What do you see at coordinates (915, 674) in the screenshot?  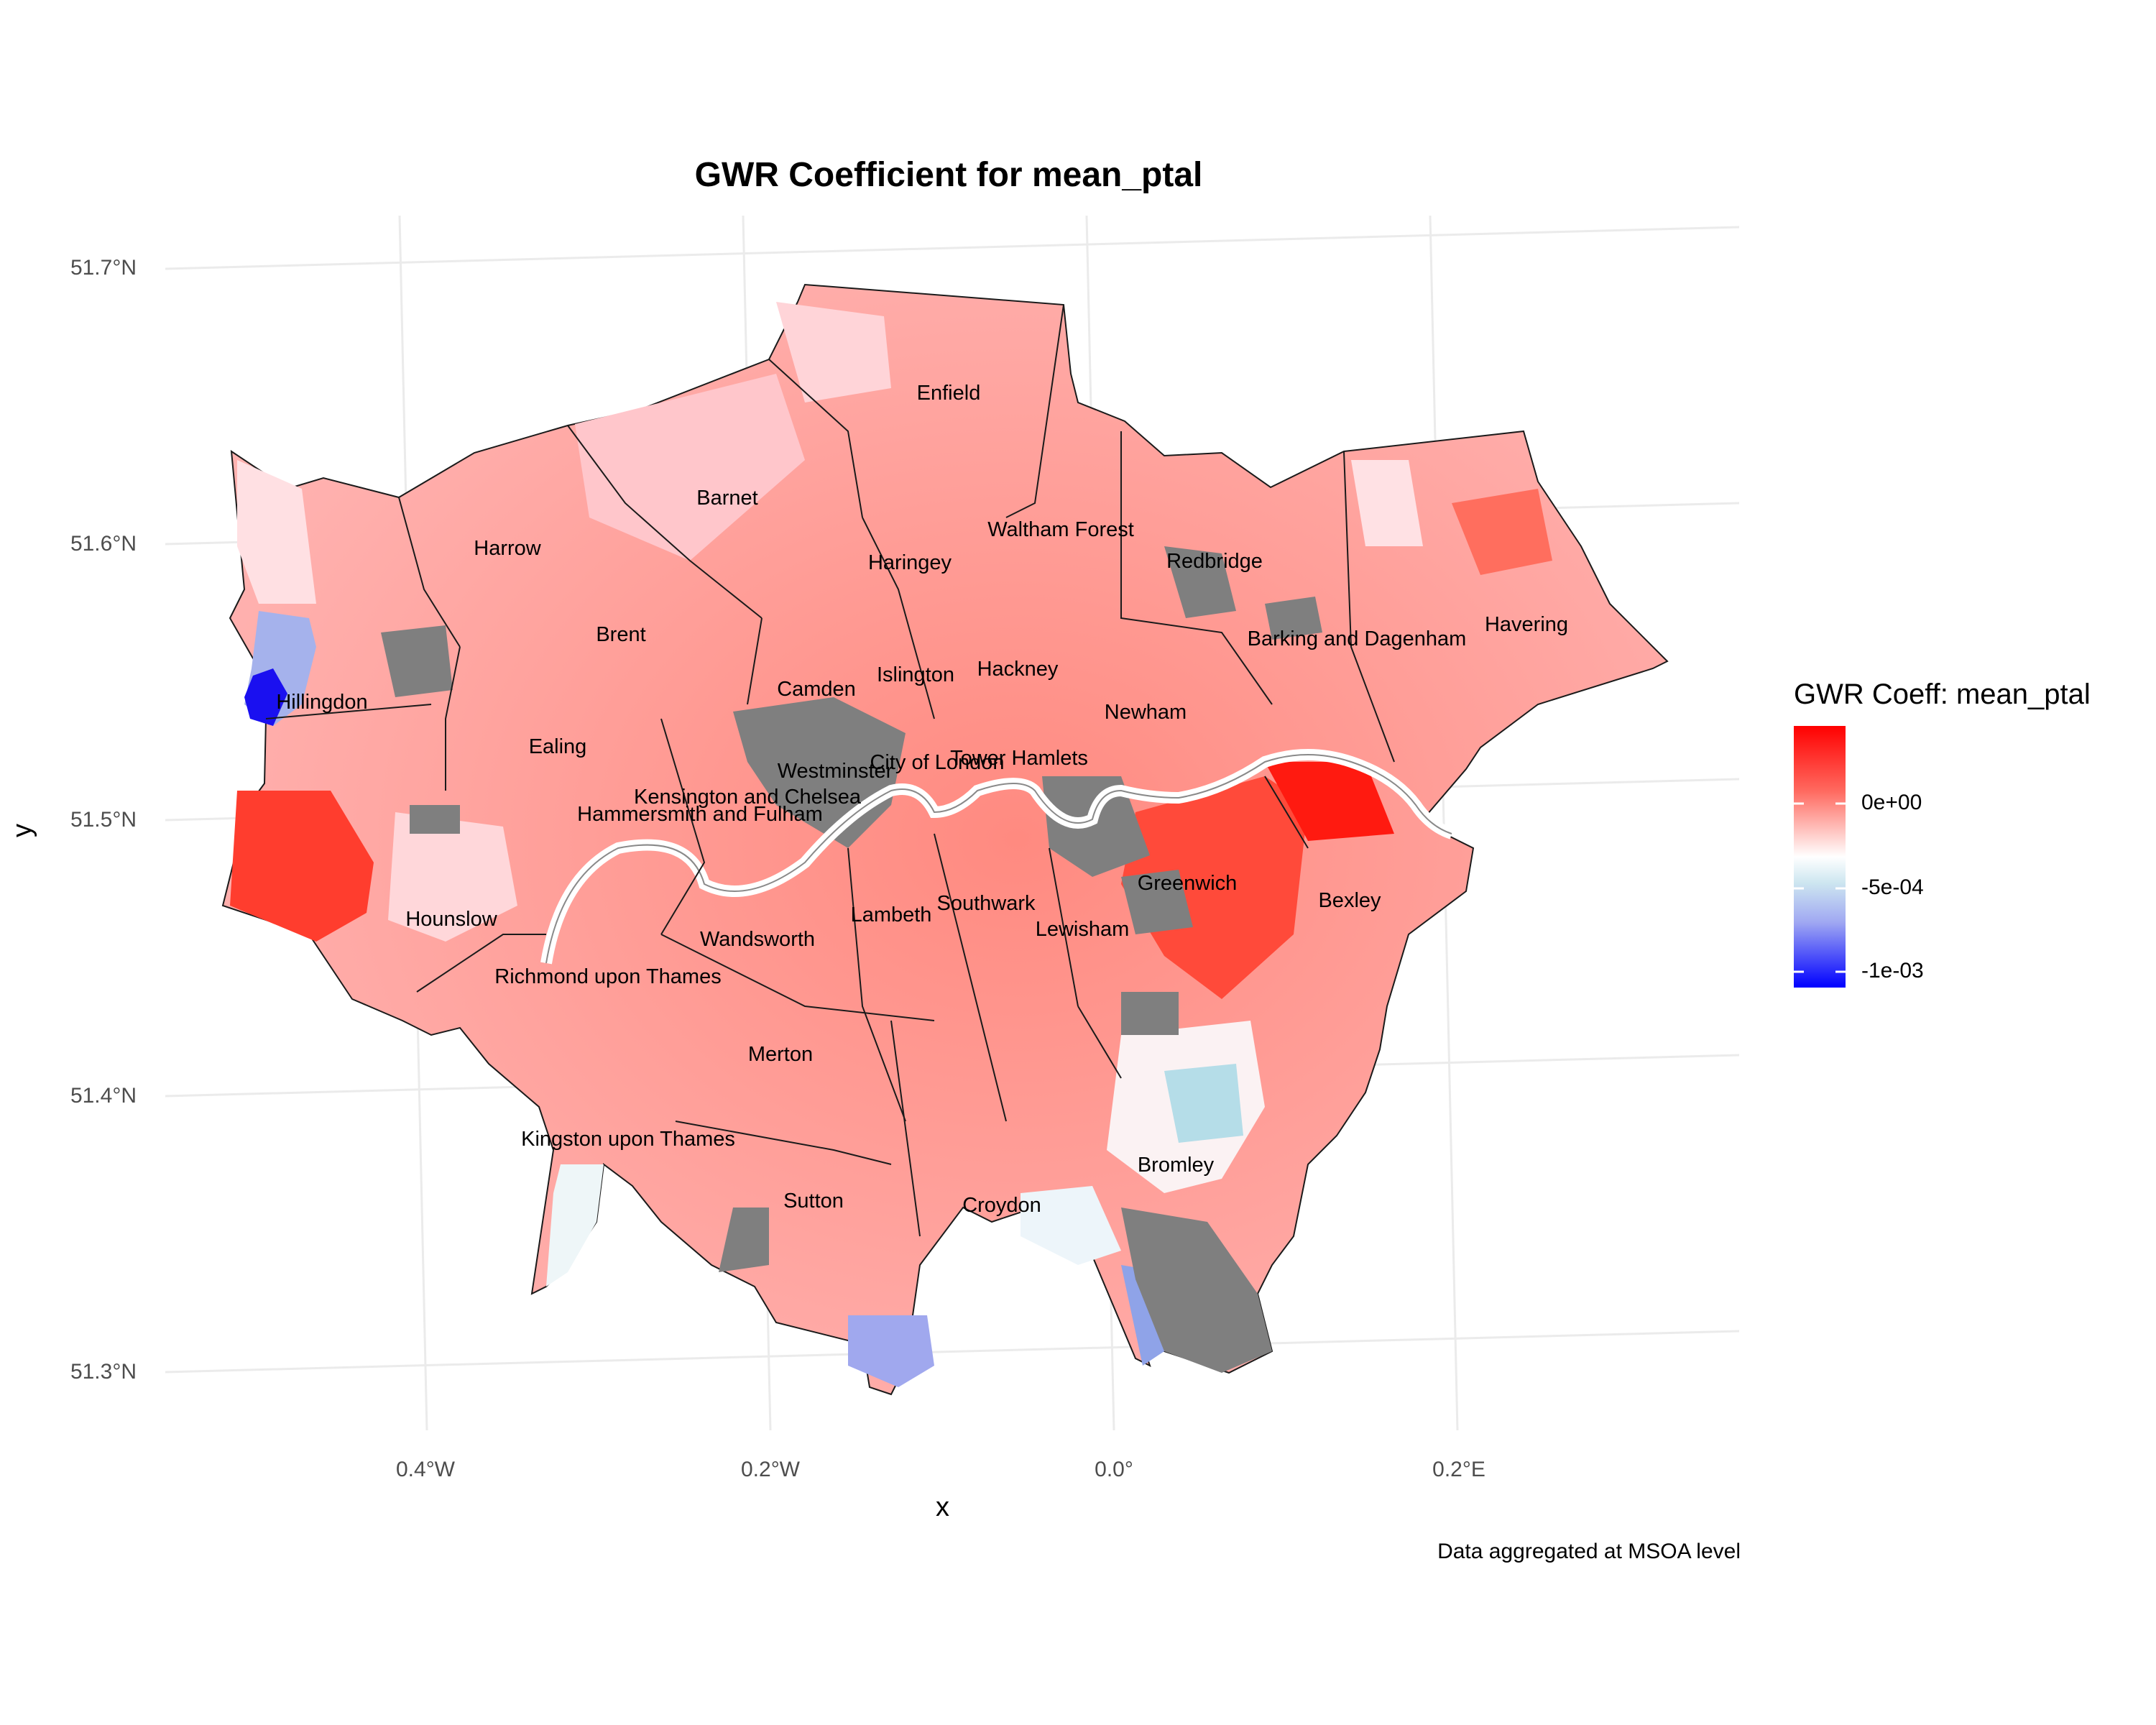 I see `borough-label-islington: Islington` at bounding box center [915, 674].